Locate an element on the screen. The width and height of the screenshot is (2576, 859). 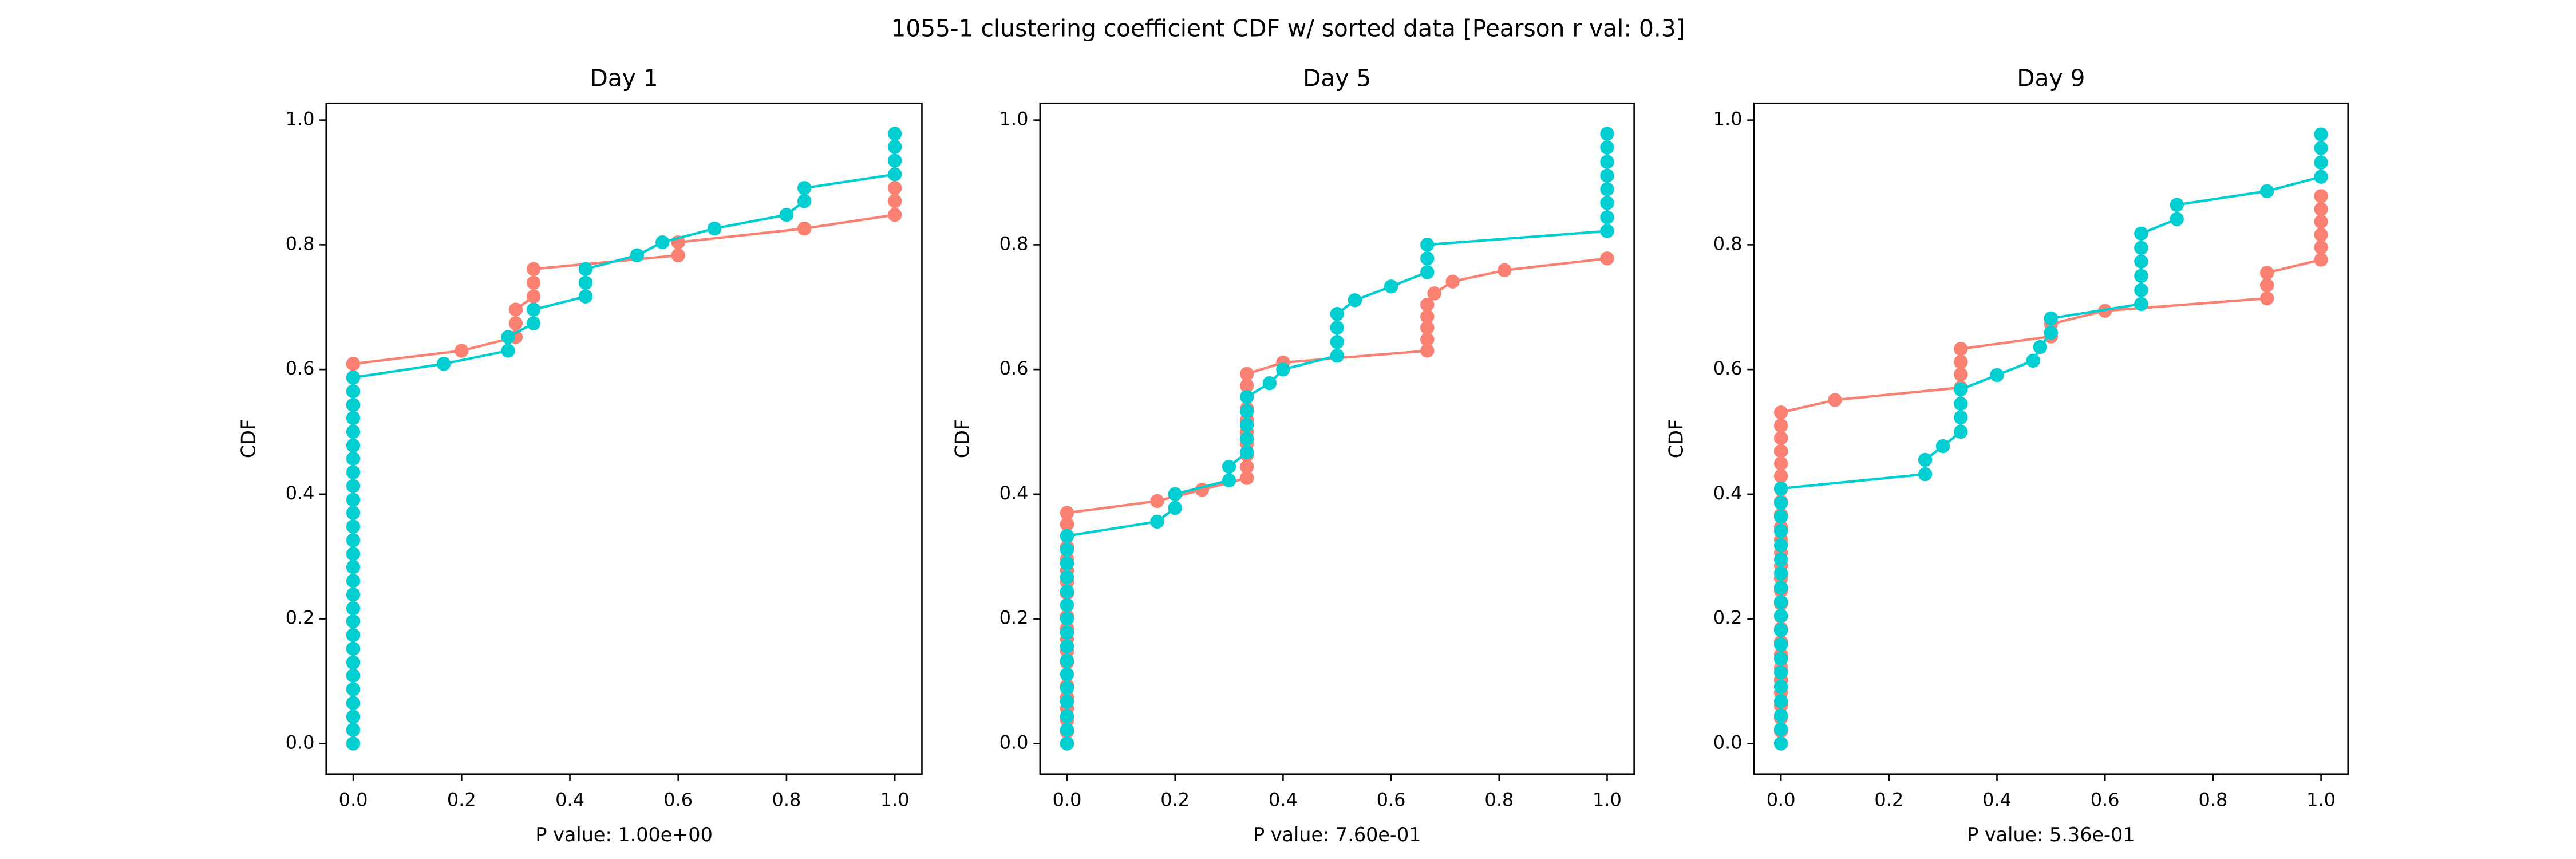
y-tick-label: 0.6 is located at coordinates (1014, 368).